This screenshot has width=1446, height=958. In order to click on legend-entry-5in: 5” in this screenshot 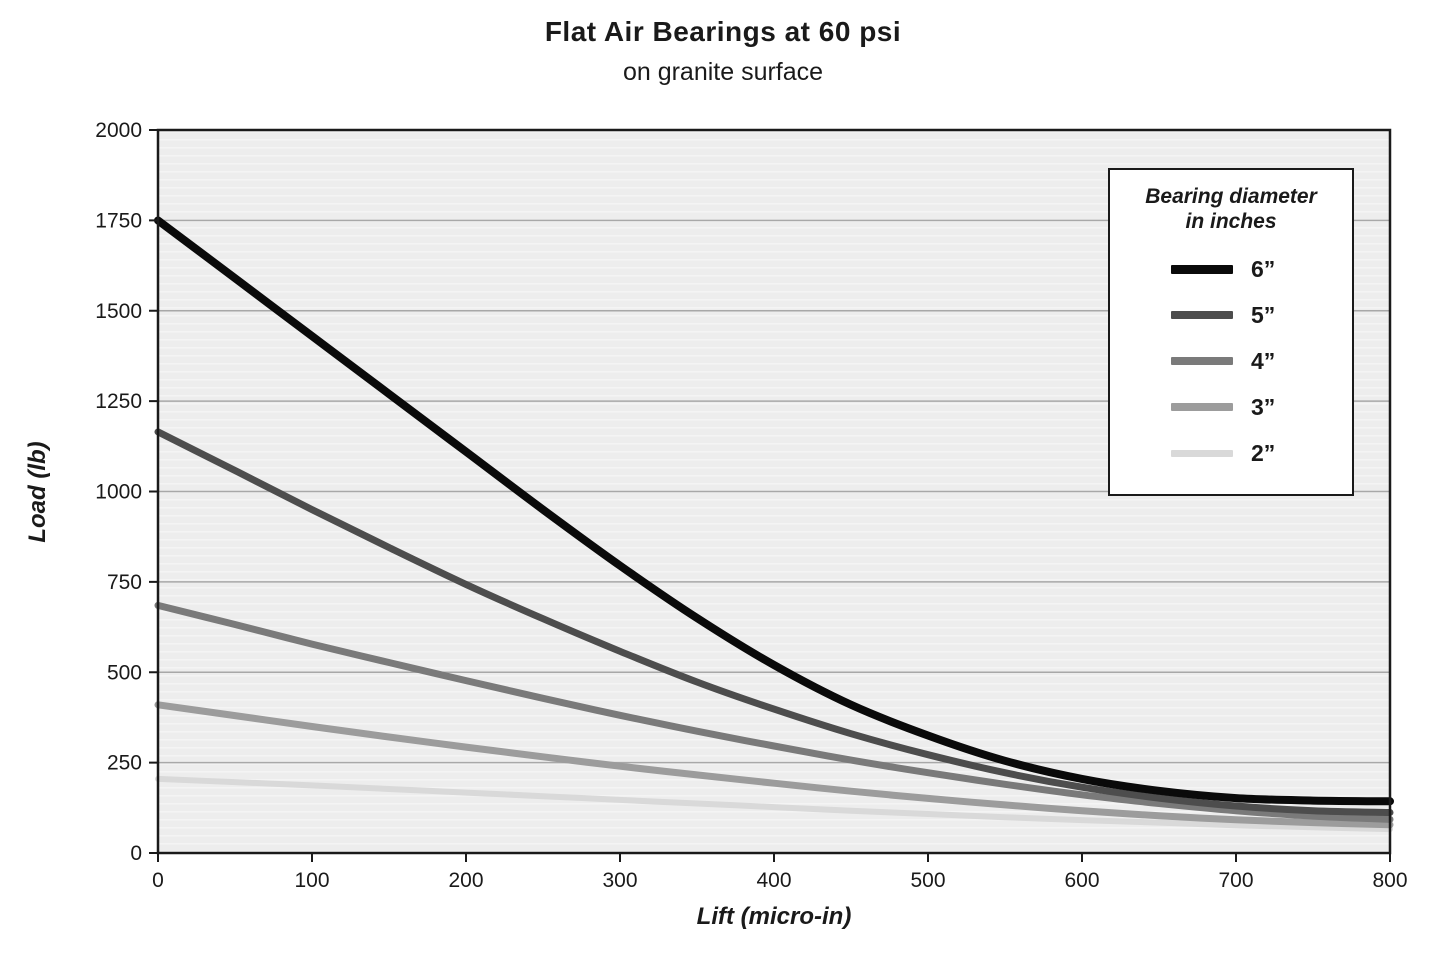, I will do `click(1231, 315)`.